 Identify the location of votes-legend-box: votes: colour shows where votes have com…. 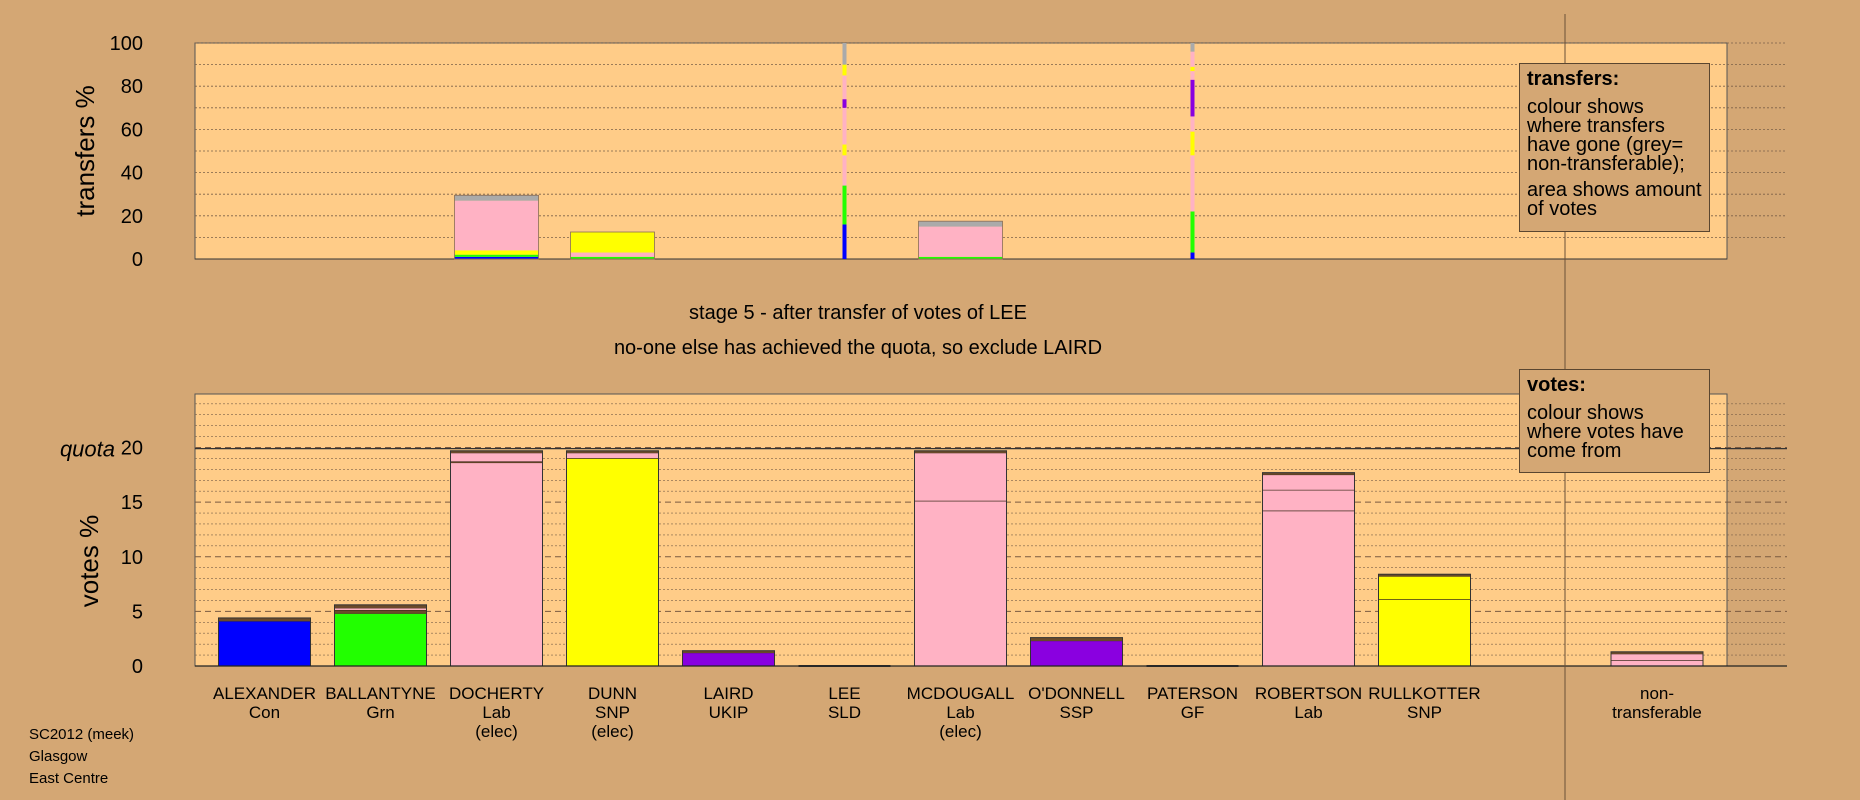
(1614, 421).